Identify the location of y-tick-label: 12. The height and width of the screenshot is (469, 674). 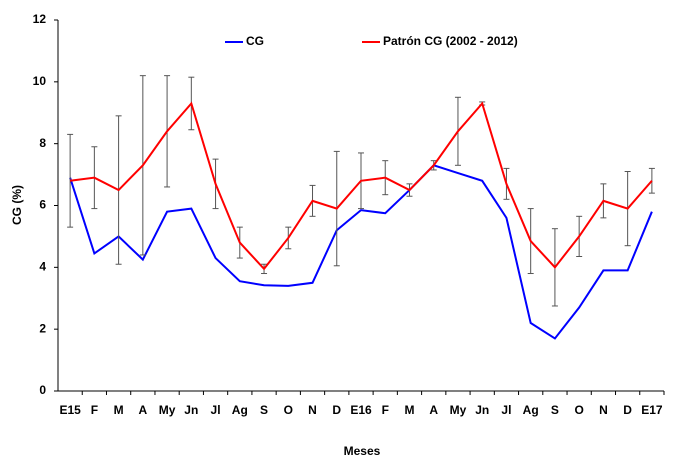
(40, 19).